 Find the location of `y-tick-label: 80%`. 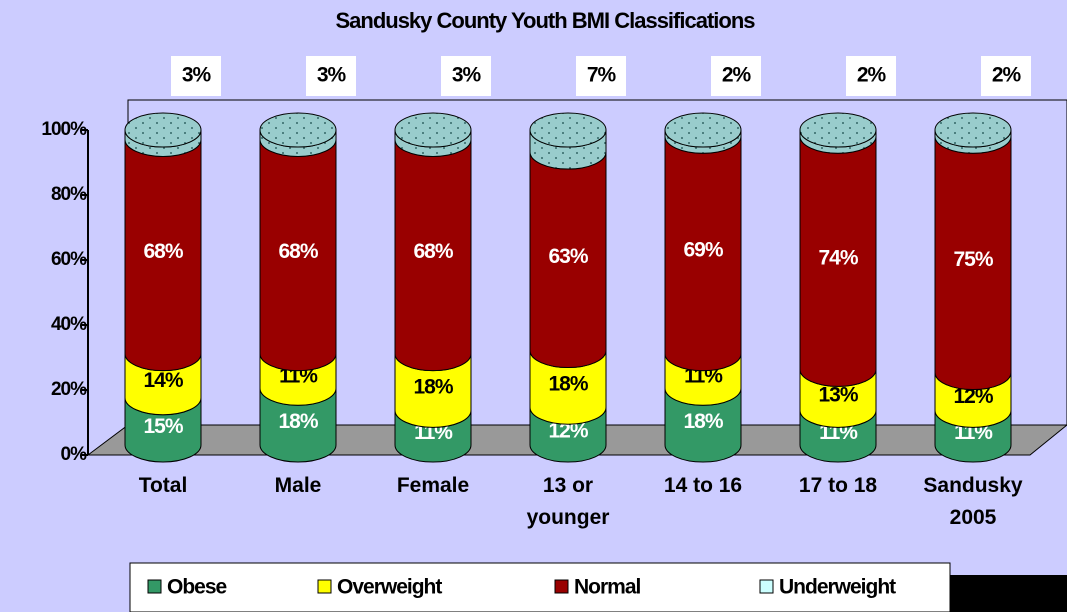

y-tick-label: 80% is located at coordinates (69, 194).